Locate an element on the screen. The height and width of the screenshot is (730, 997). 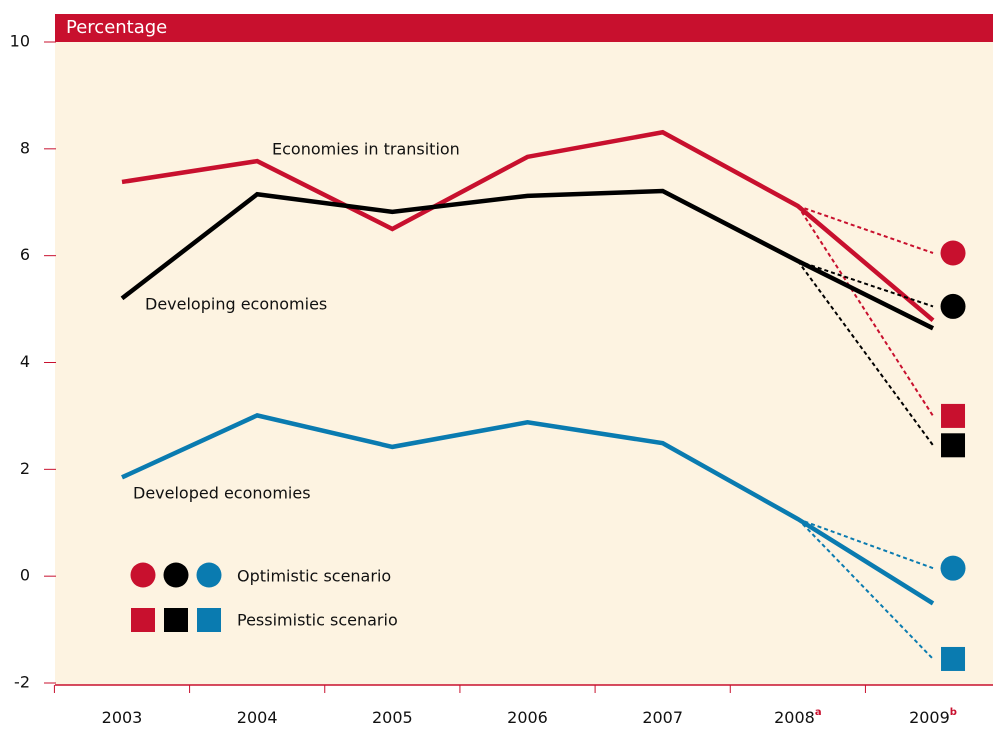
category: 2009 is located at coordinates (929, 717).